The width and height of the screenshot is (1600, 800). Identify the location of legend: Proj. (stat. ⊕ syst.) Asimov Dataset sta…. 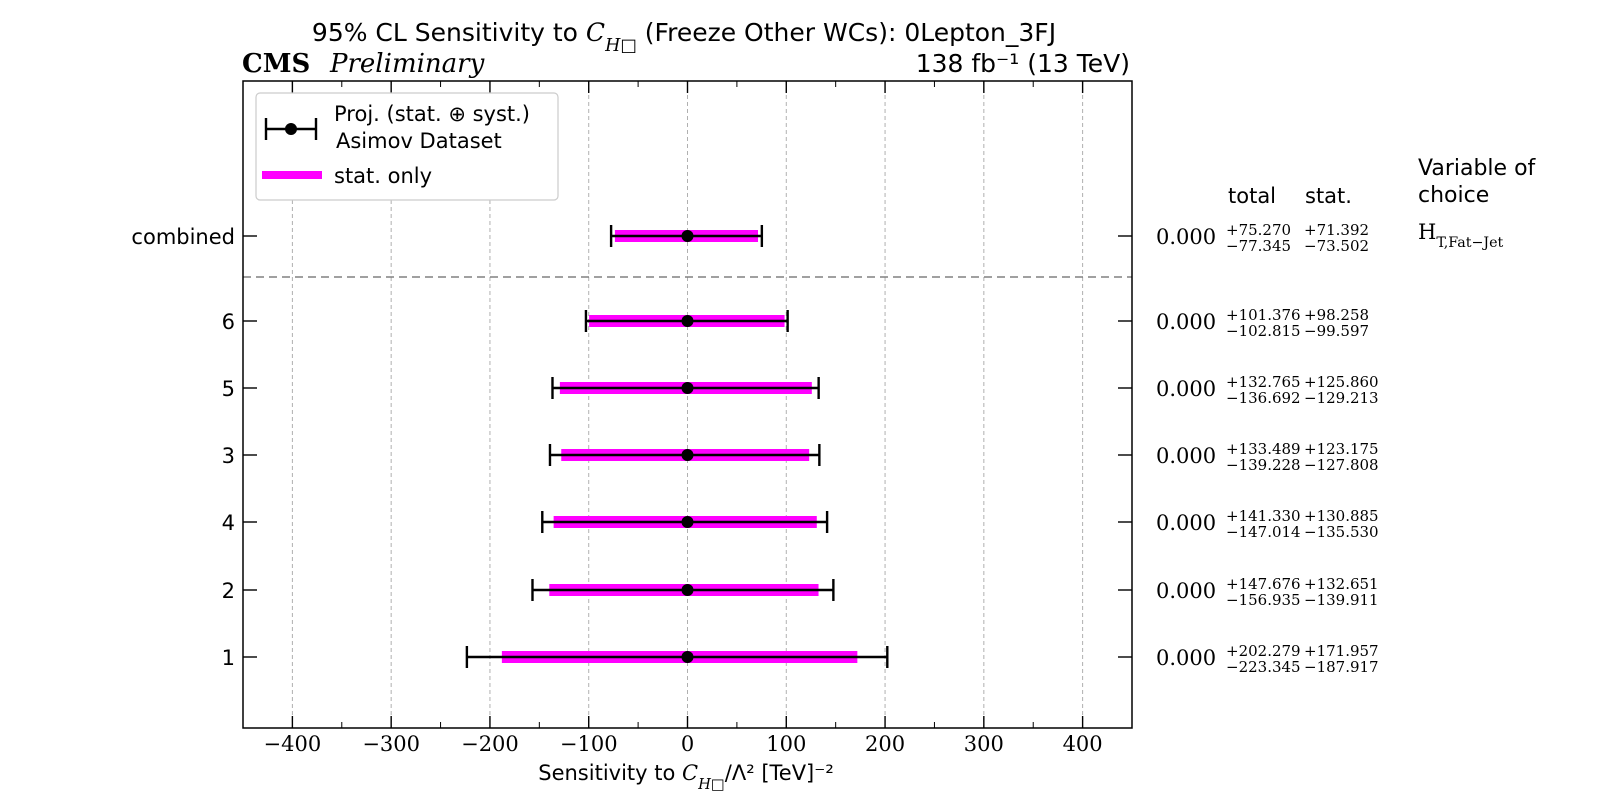
(407, 146).